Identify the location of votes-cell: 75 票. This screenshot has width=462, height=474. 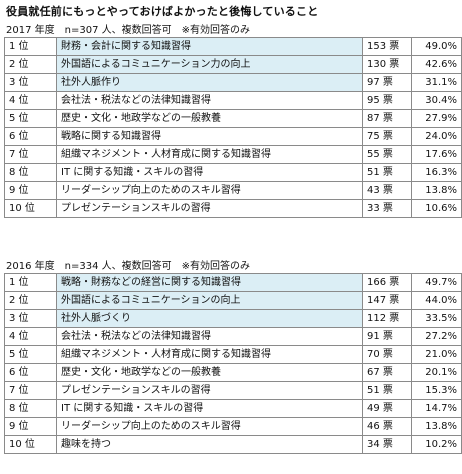
(387, 136).